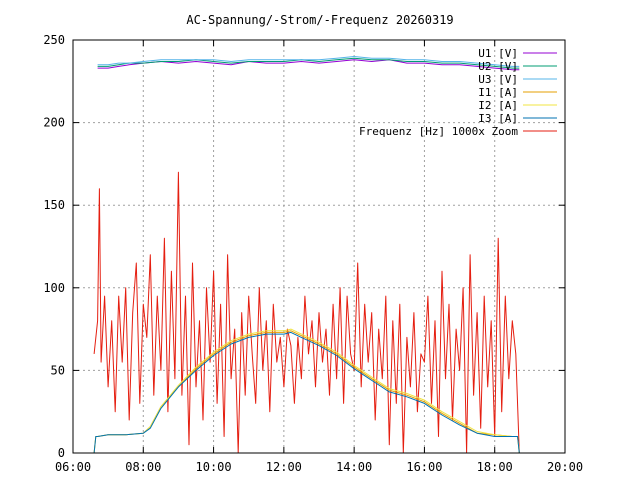 This screenshot has height=480, width=640. Describe the element at coordinates (58, 370) in the screenshot. I see `y-tick-label: 50` at that location.